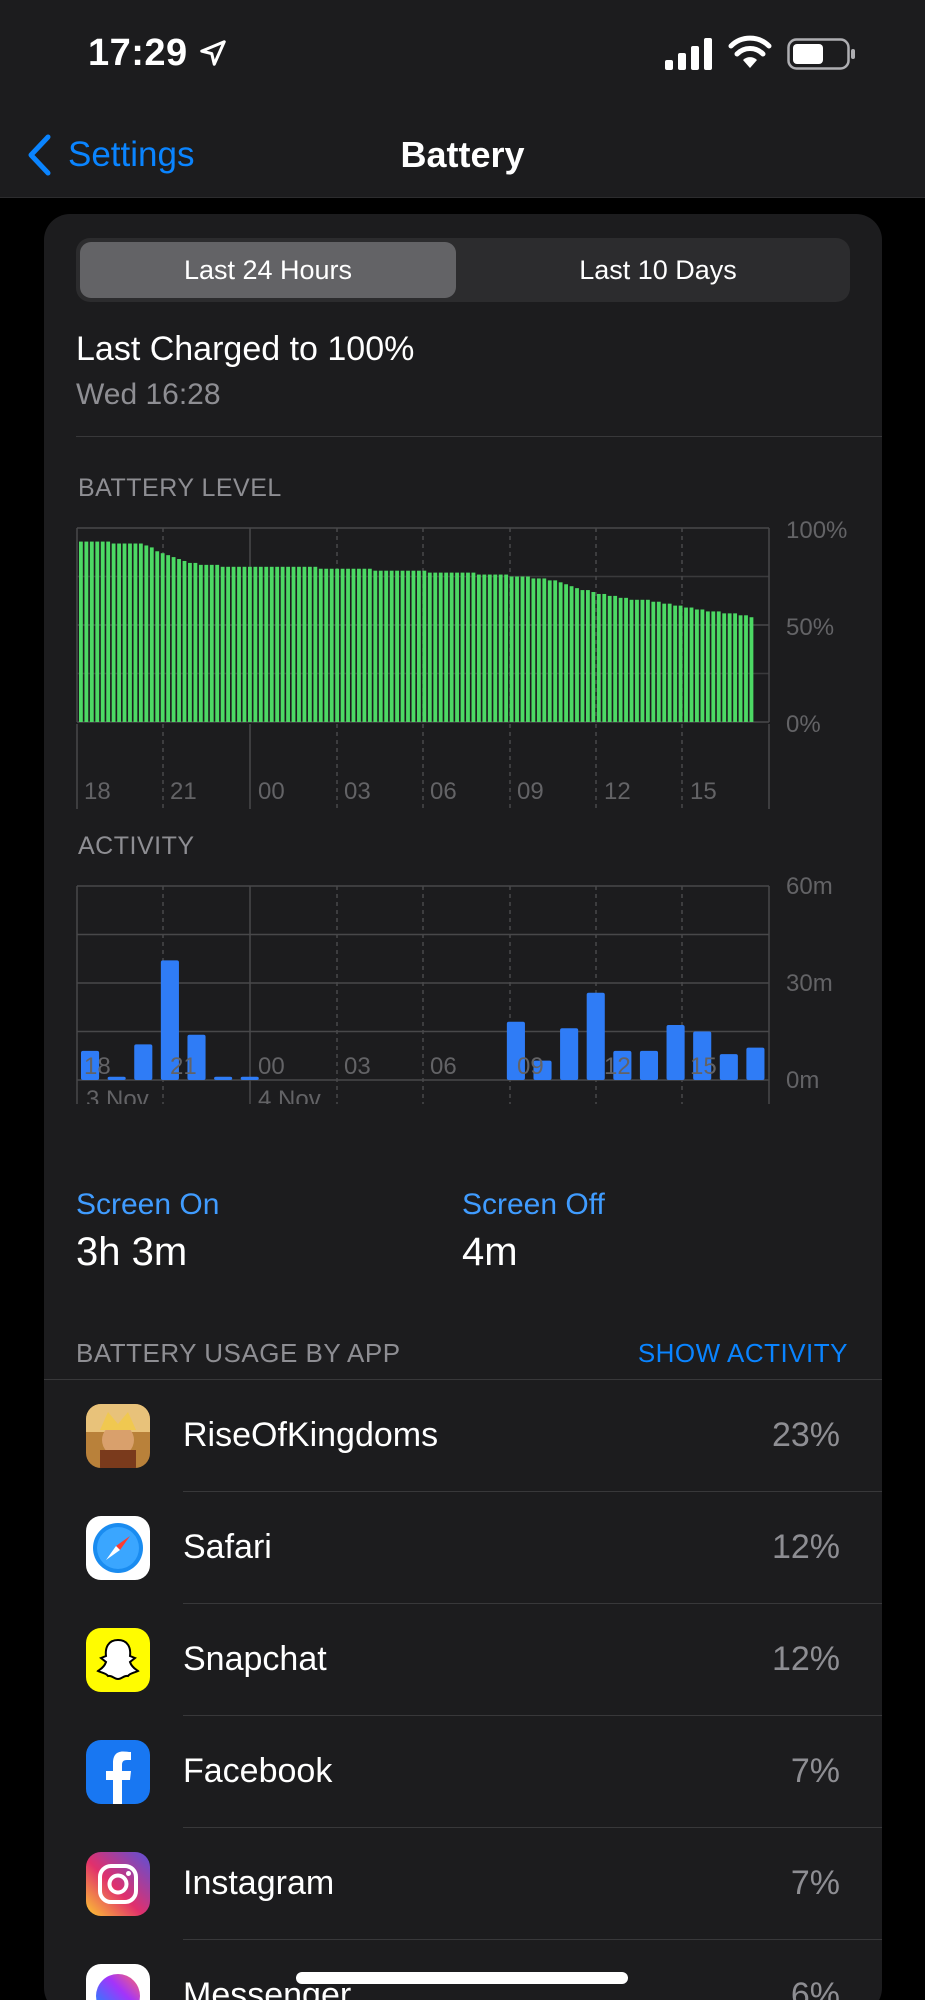  I want to click on location-arrow-icon, so click(213, 53).